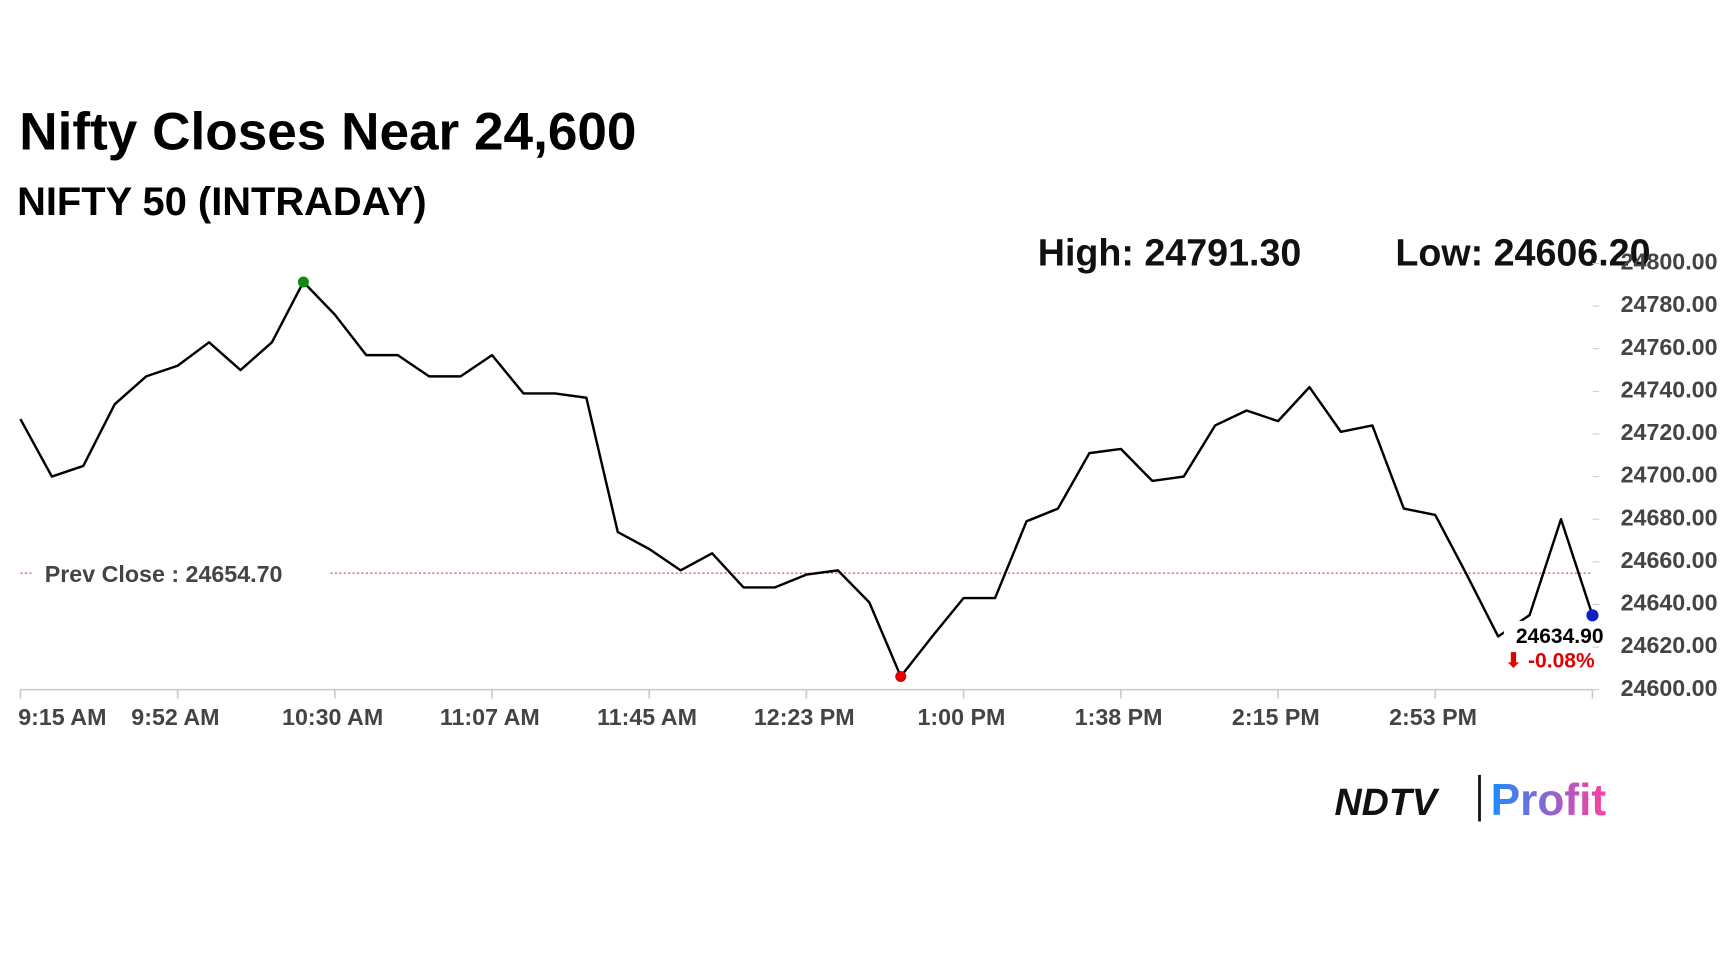 This screenshot has height=972, width=1728. What do you see at coordinates (490, 717) in the screenshot?
I see `x-tick-label: 11:07 AM` at bounding box center [490, 717].